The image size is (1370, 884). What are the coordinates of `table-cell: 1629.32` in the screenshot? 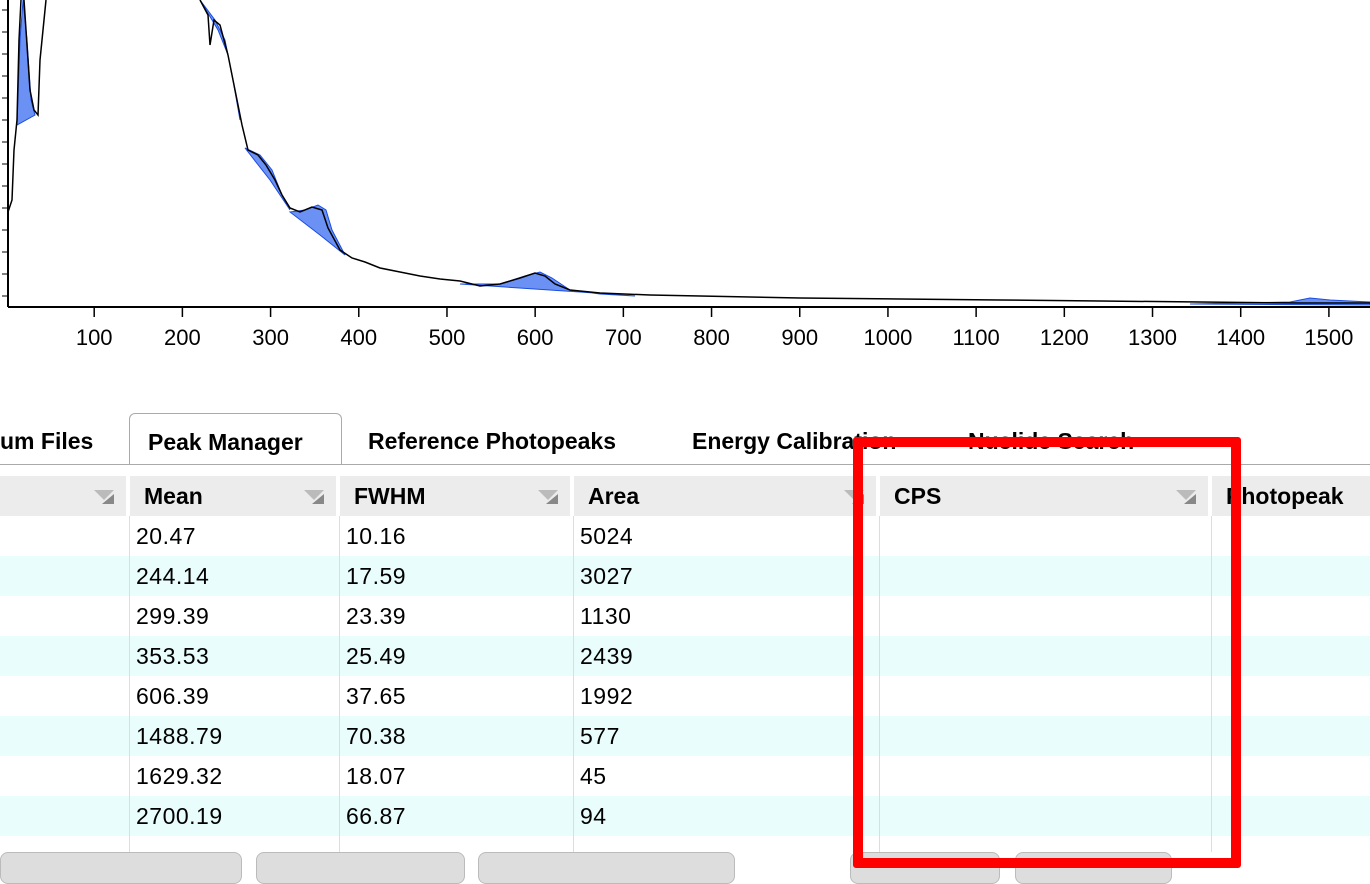 It's located at (179, 776).